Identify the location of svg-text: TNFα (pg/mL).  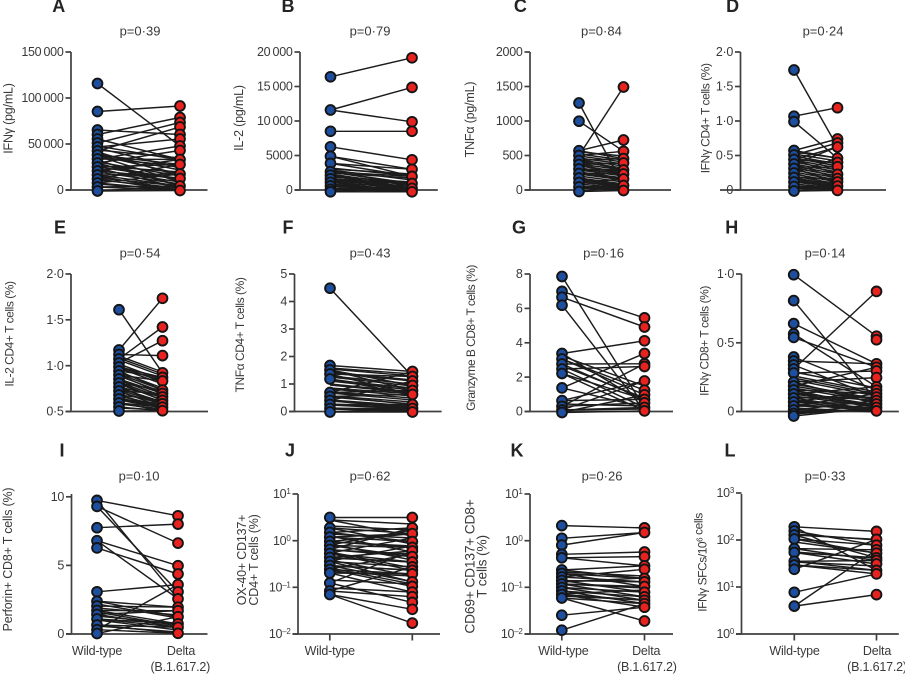
(470, 120).